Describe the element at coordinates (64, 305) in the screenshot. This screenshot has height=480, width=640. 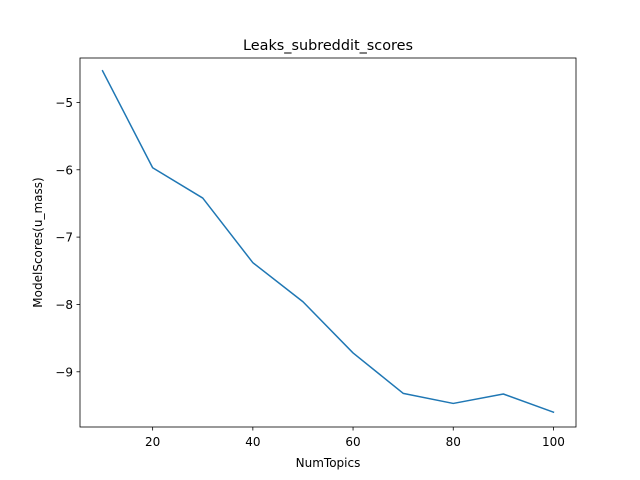
I see `y-tick-label: −8` at that location.